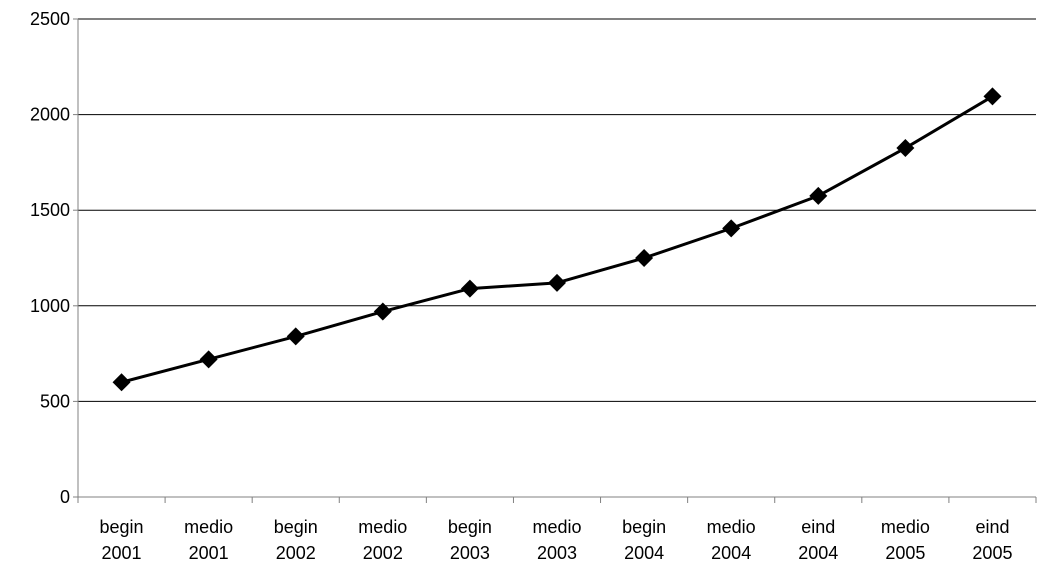  Describe the element at coordinates (644, 540) in the screenshot. I see `x-tick-label: begin 2004` at that location.